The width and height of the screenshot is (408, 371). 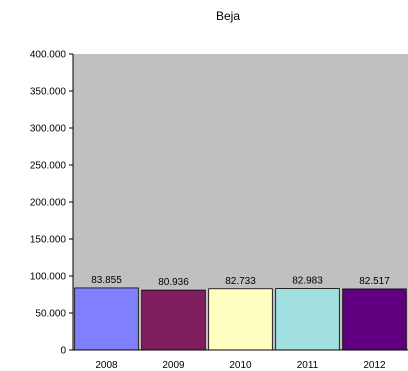 What do you see at coordinates (48, 203) in the screenshot?
I see `y-tick-label: 200.000` at bounding box center [48, 203].